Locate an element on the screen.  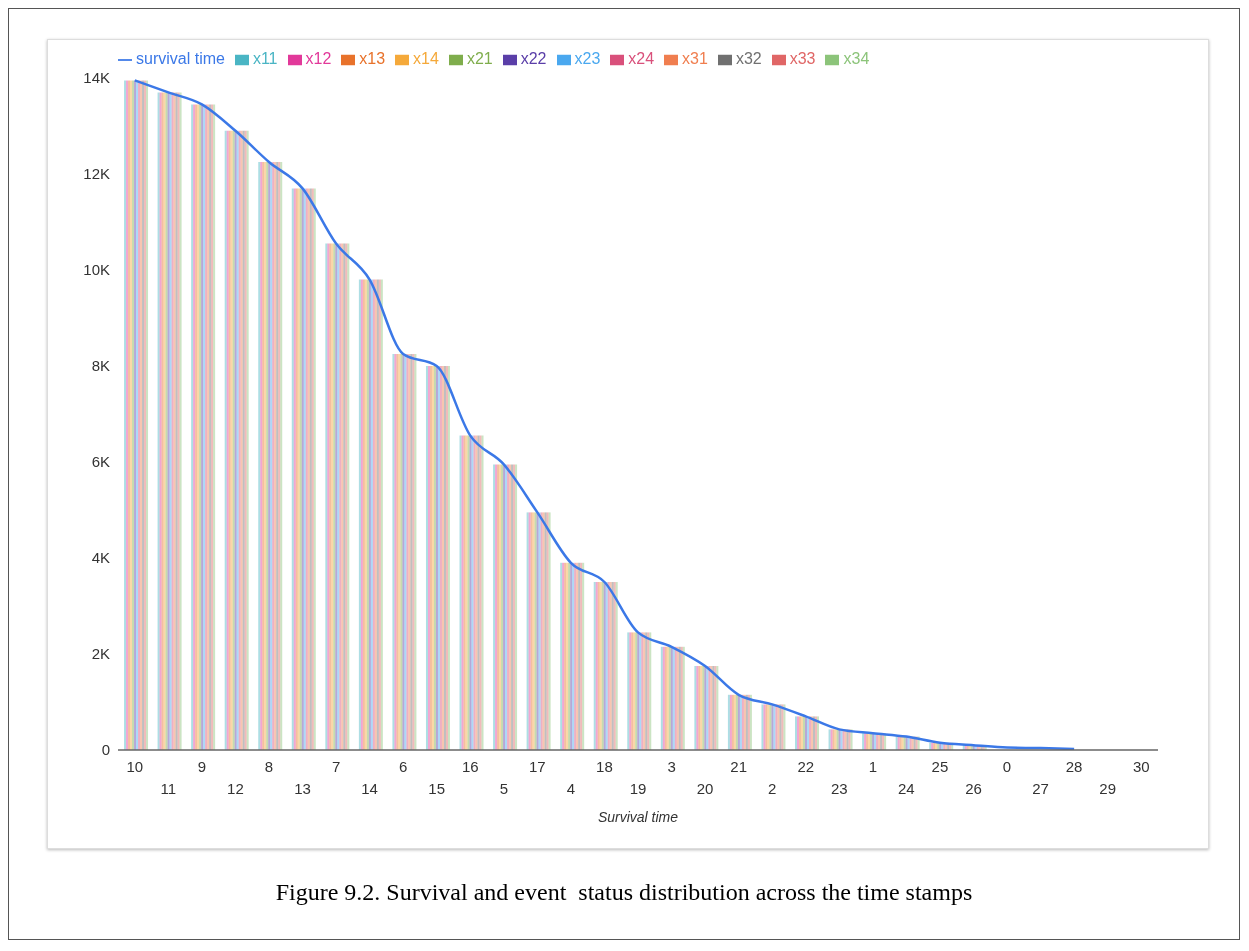
x-tick-label: 4 is located at coordinates (571, 788).